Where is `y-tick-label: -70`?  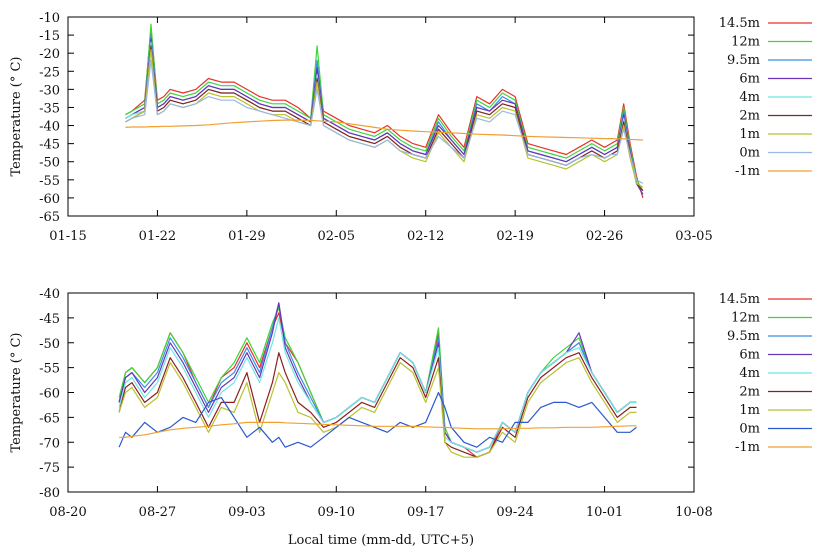 y-tick-label: -70 is located at coordinates (49, 443).